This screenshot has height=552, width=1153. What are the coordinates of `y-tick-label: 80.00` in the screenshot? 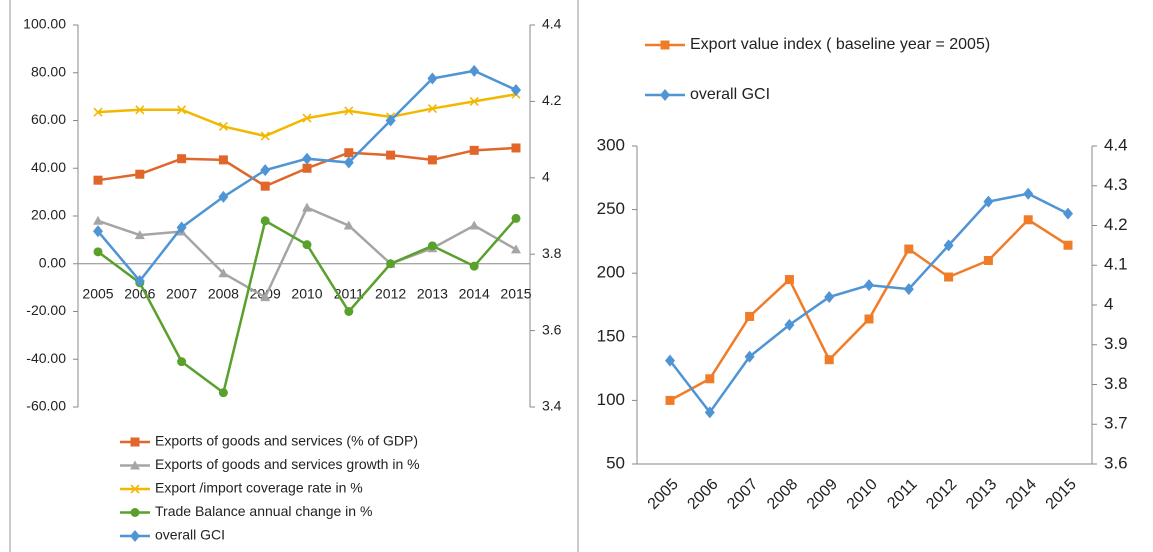 It's located at (48, 71).